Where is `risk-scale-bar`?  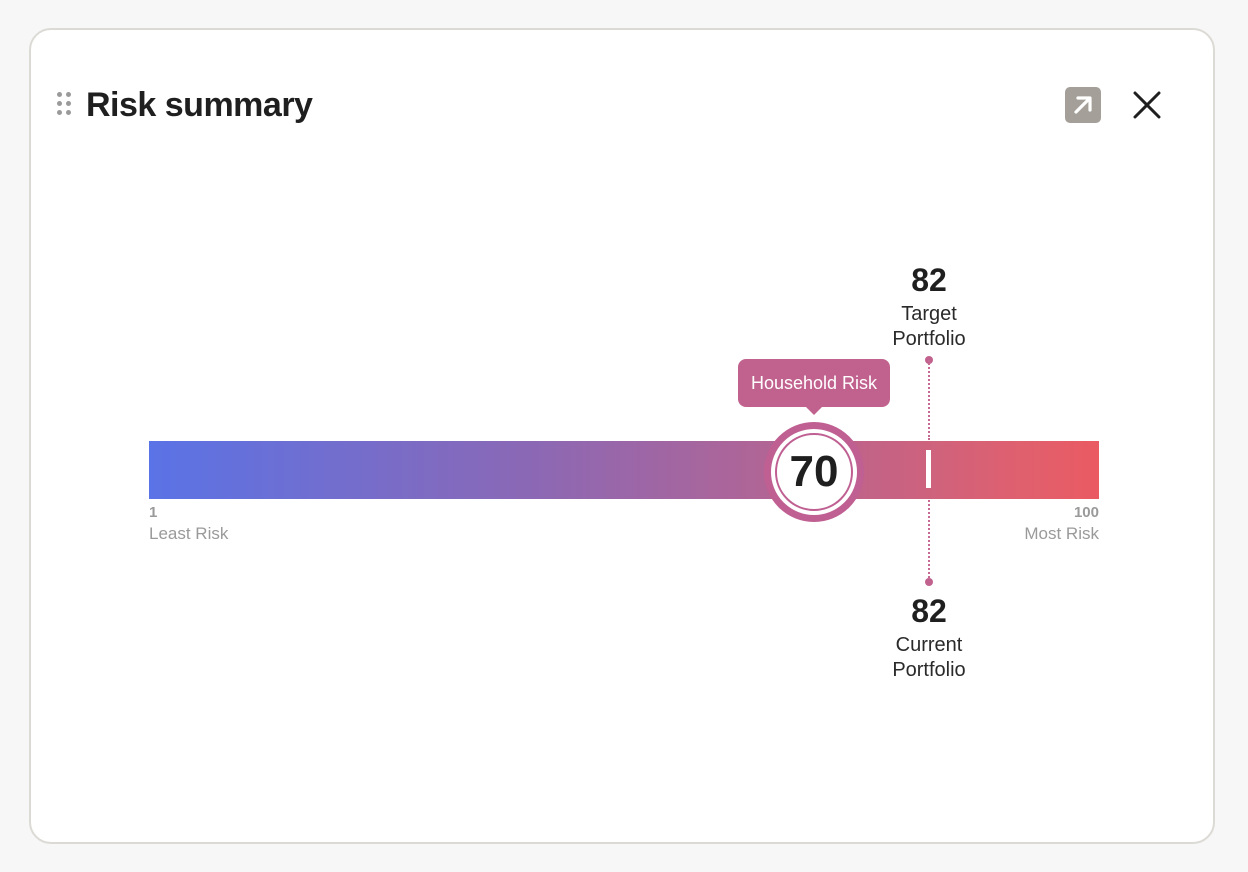 risk-scale-bar is located at coordinates (624, 470).